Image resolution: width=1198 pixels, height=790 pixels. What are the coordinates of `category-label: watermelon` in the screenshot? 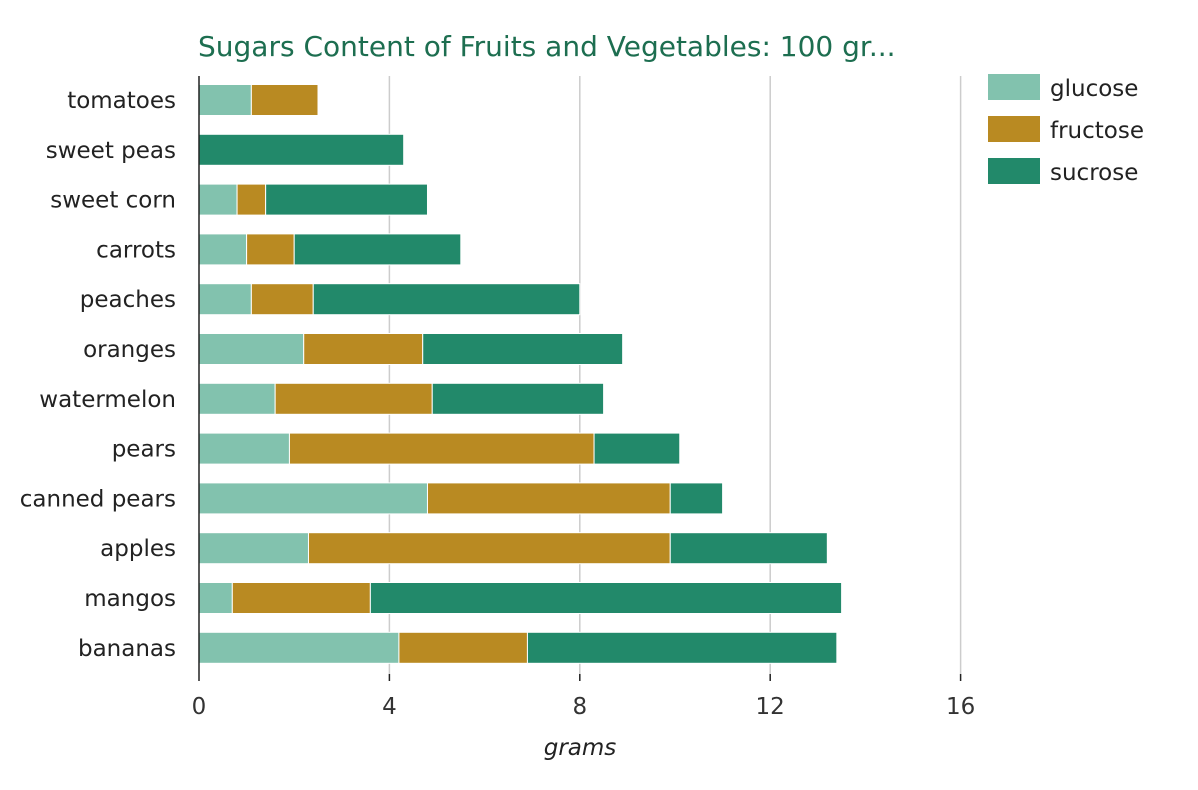 It's located at (107, 400).